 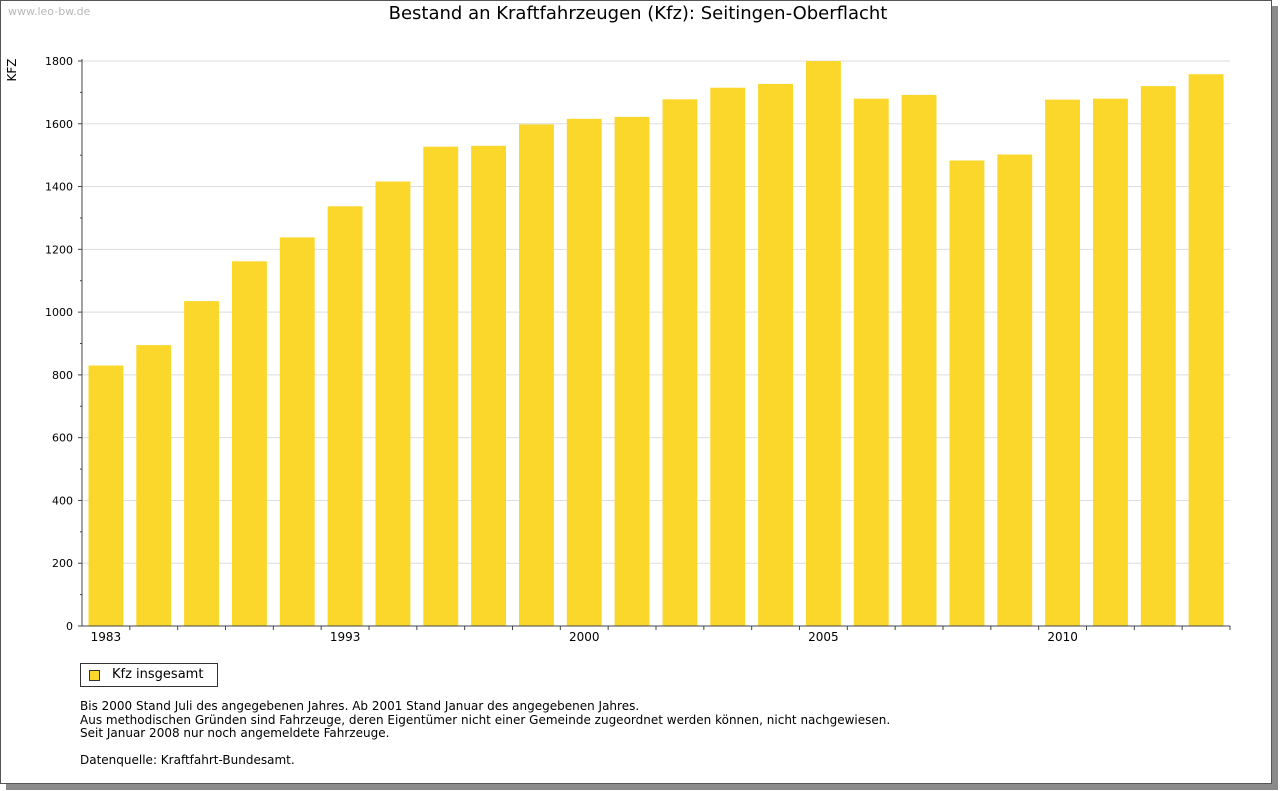 What do you see at coordinates (823, 637) in the screenshot?
I see `x-tick-label: 2005` at bounding box center [823, 637].